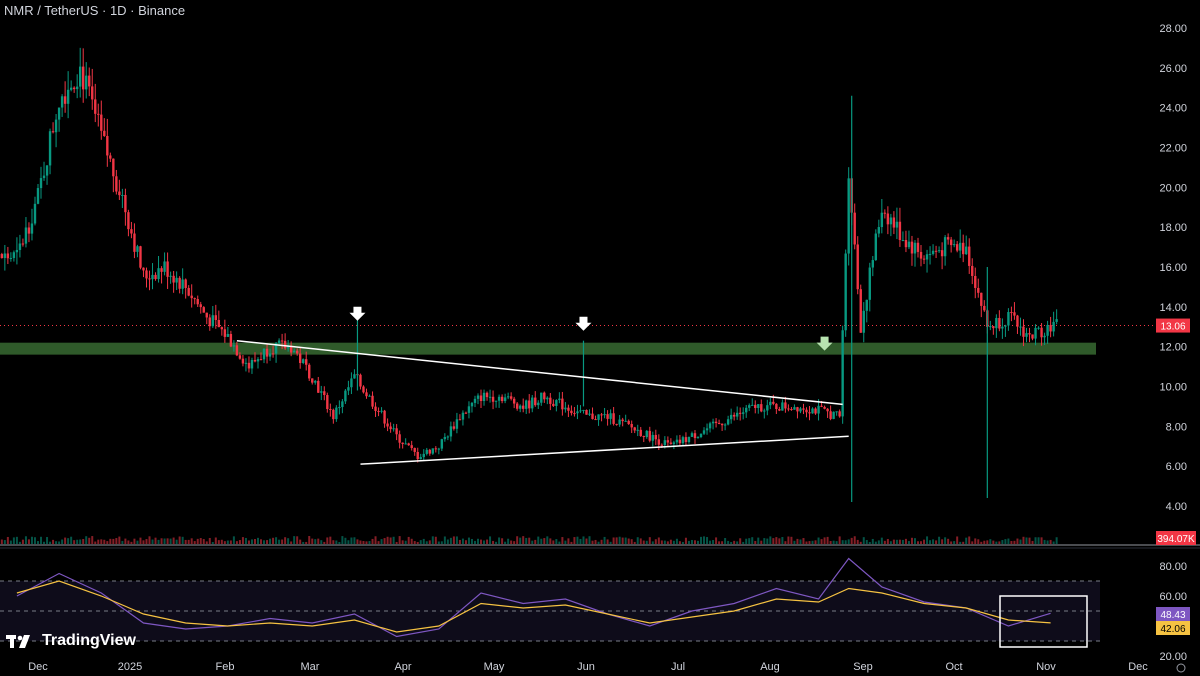  What do you see at coordinates (542, 402) in the screenshot?
I see `trendlines-layer` at bounding box center [542, 402].